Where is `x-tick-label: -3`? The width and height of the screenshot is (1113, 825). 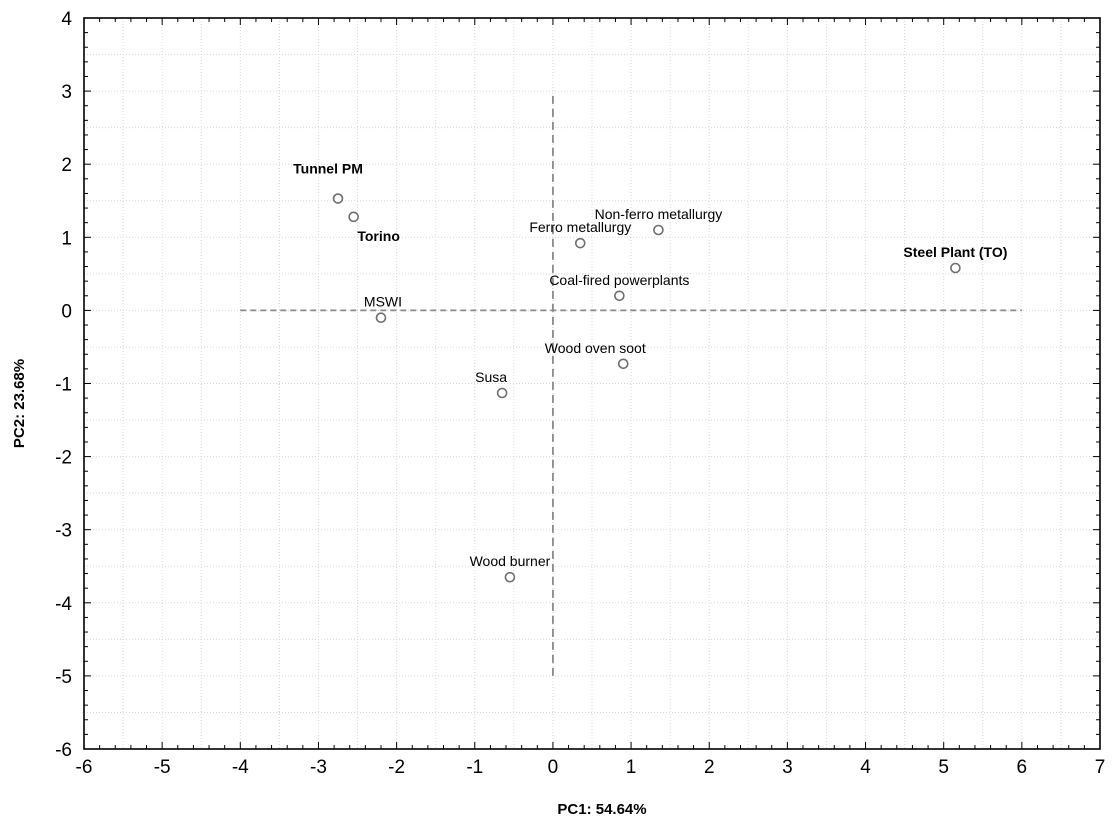 x-tick-label: -3 is located at coordinates (318, 767).